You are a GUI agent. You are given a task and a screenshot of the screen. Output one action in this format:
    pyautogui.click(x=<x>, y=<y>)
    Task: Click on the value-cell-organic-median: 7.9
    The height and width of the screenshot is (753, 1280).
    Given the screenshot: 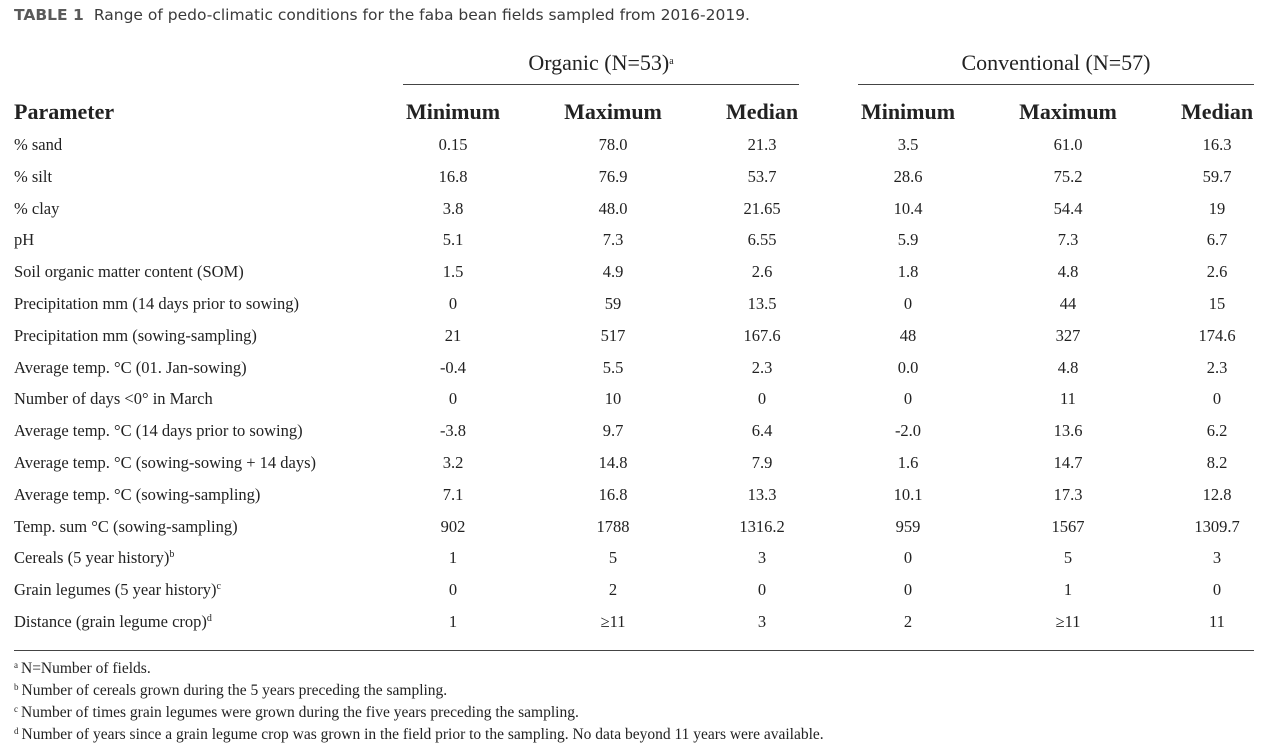 What is the action you would take?
    pyautogui.click(x=762, y=462)
    